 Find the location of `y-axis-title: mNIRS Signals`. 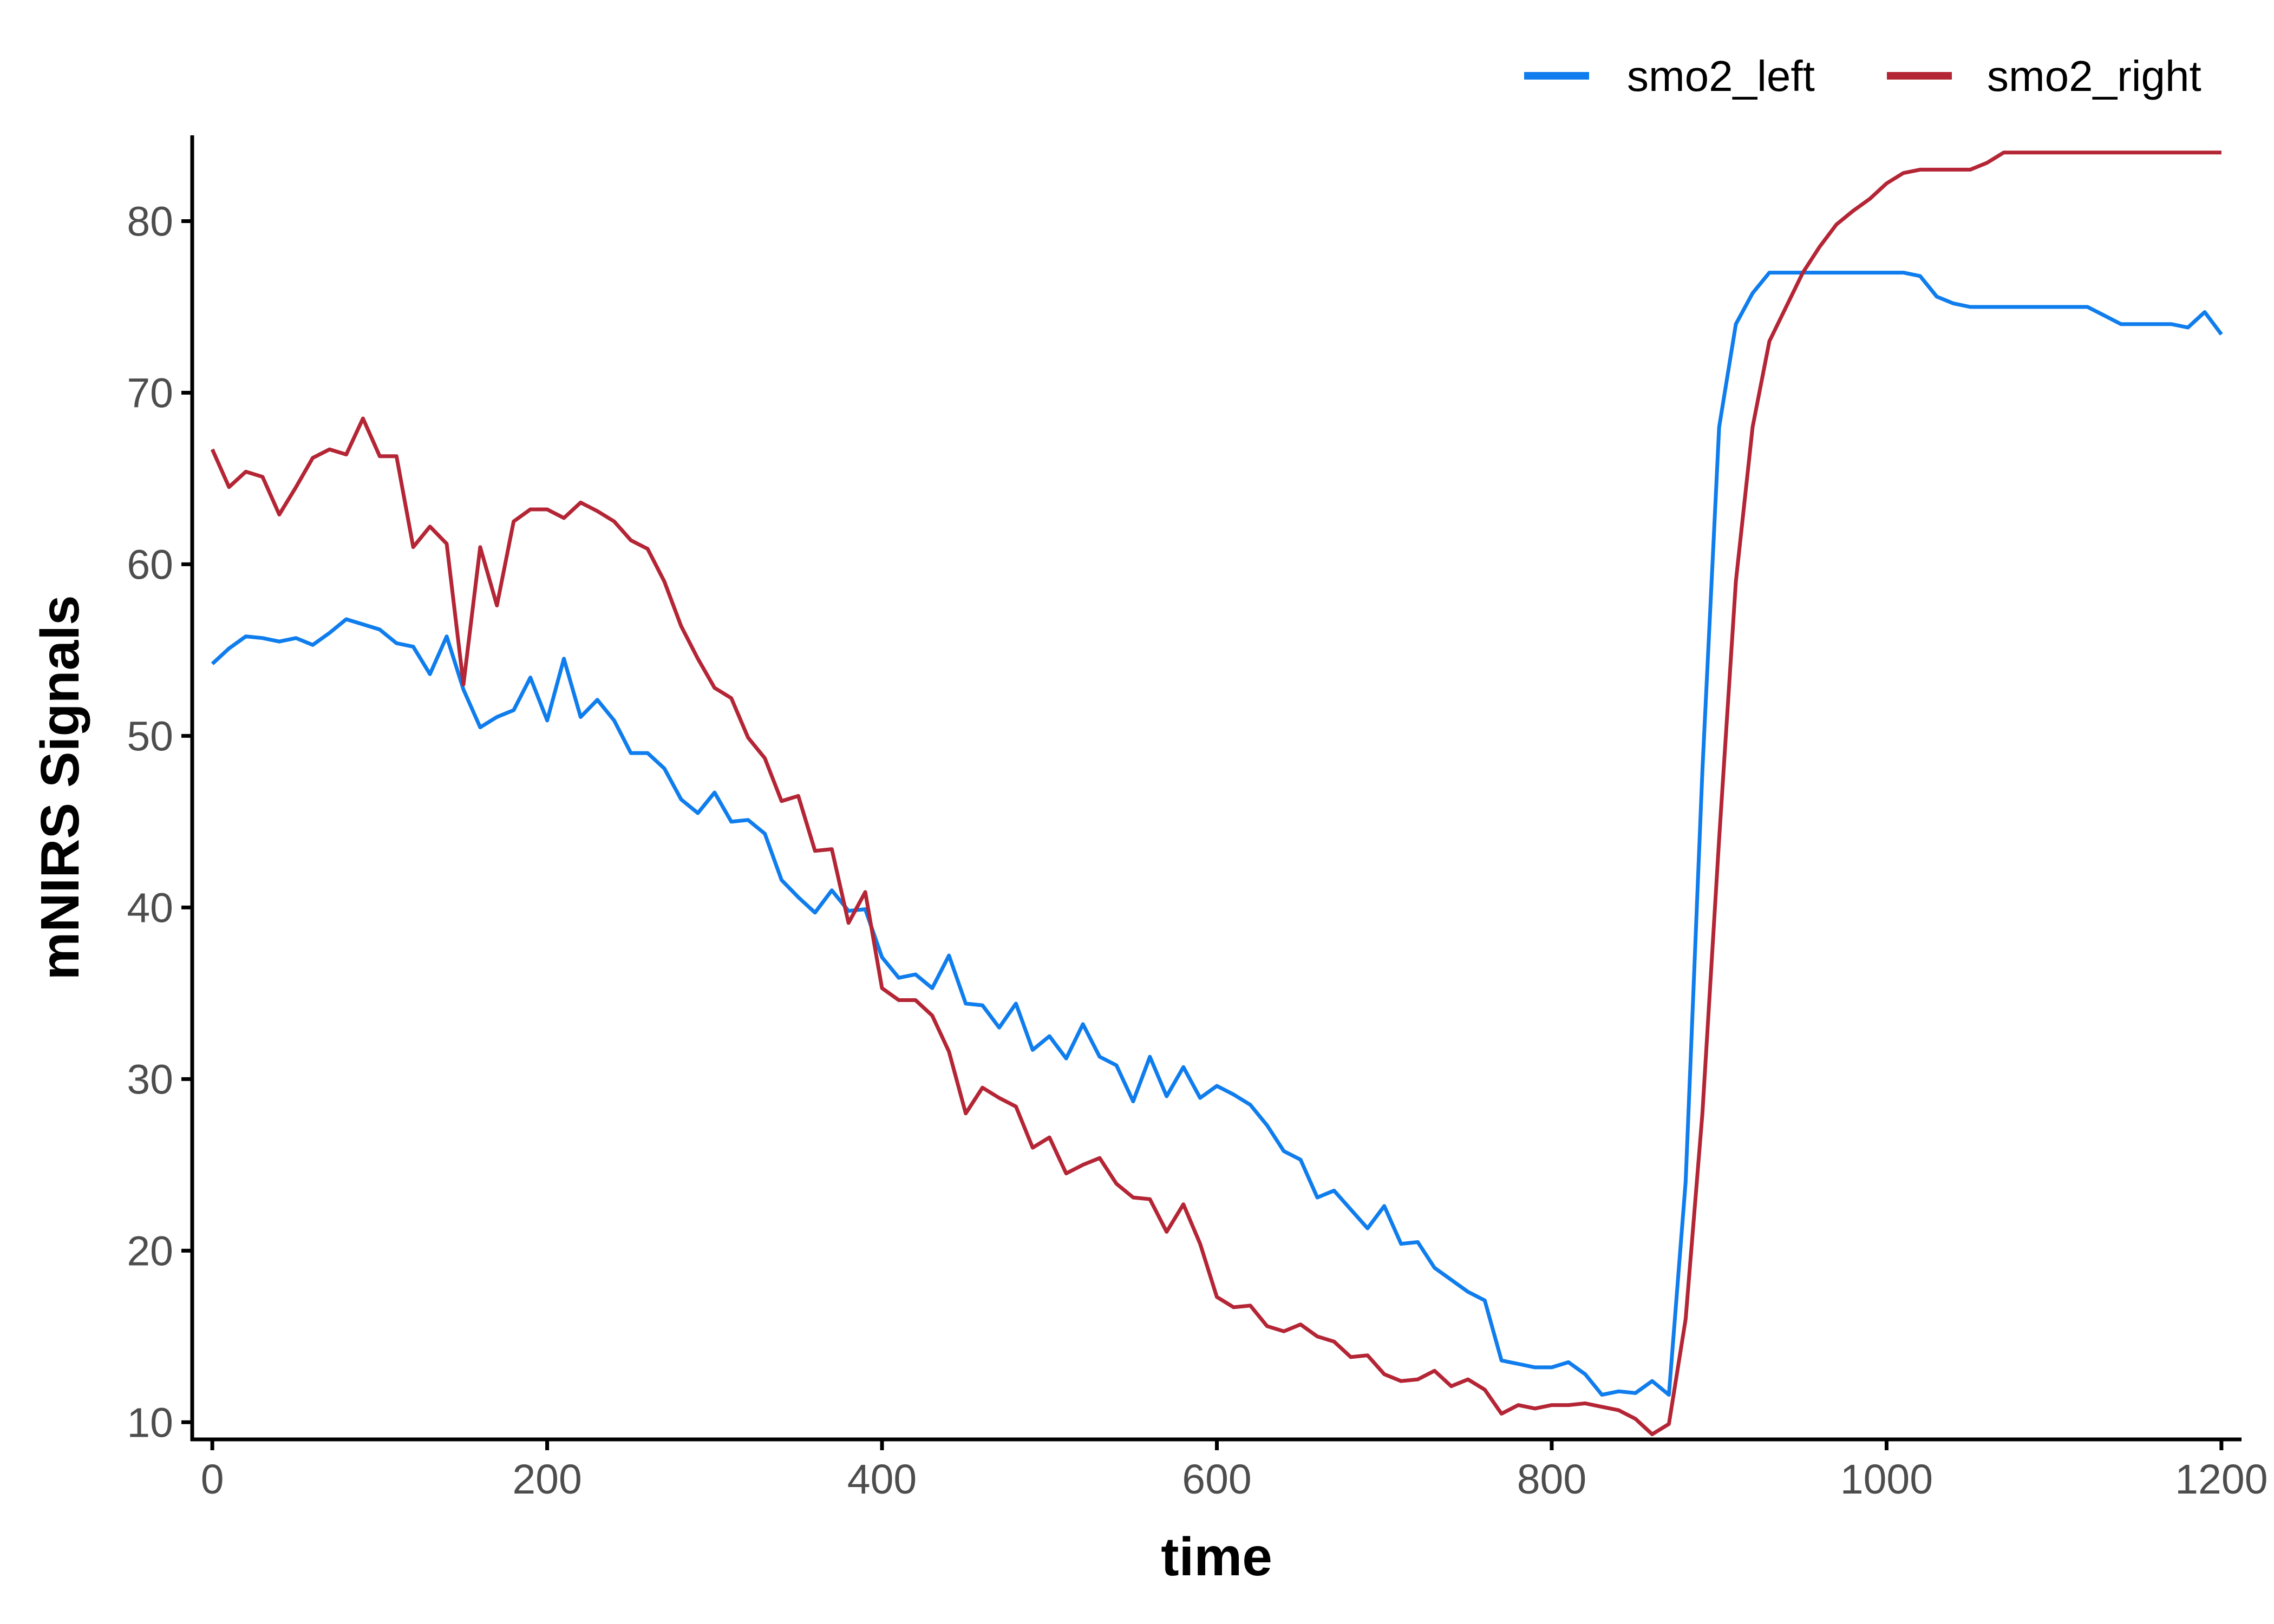

y-axis-title: mNIRS Signals is located at coordinates (60, 787).